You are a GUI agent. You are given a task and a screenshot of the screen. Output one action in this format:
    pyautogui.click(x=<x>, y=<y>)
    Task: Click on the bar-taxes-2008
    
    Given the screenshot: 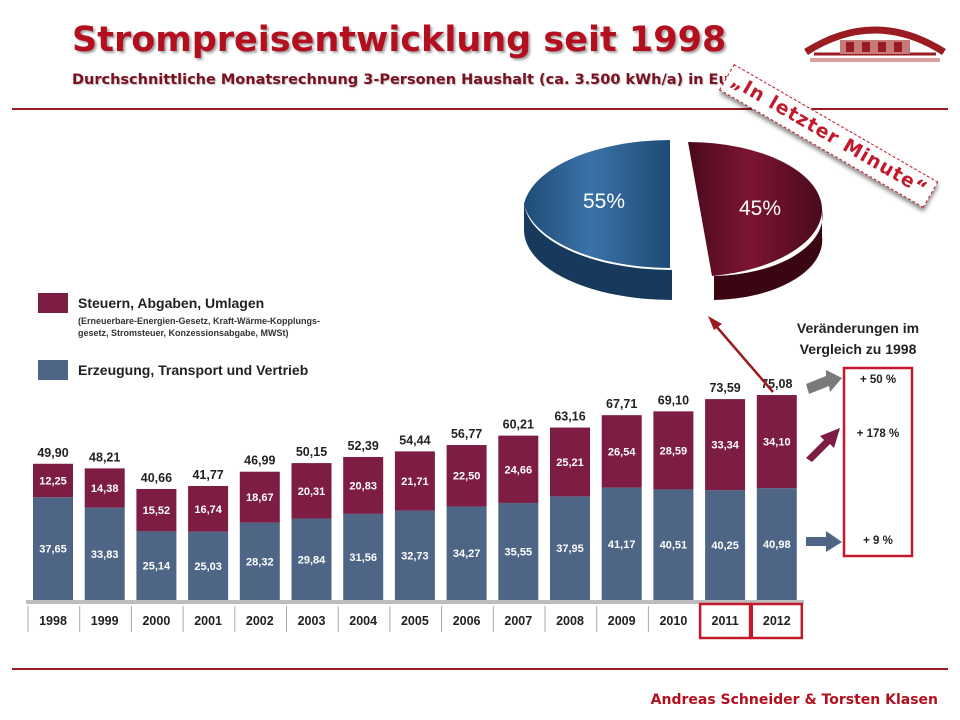 What is the action you would take?
    pyautogui.click(x=570, y=462)
    